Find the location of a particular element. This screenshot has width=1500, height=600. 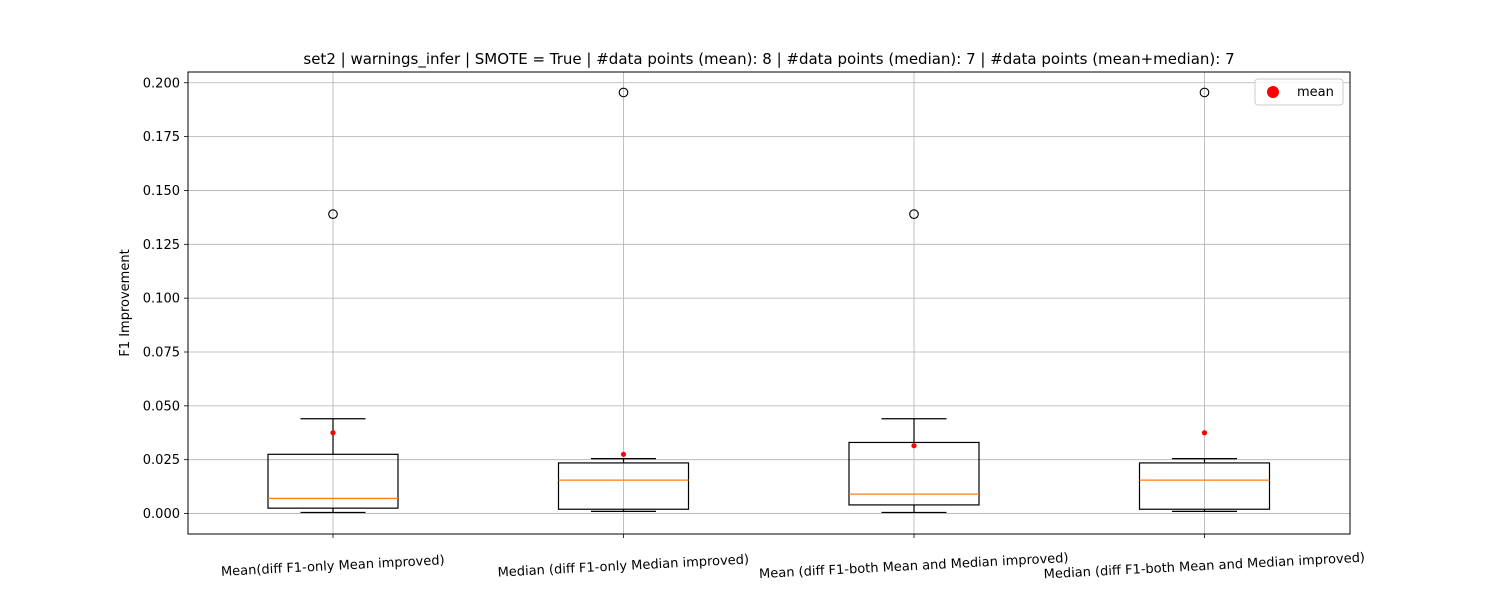

y-tick-label: 0.000 is located at coordinates (161, 514).